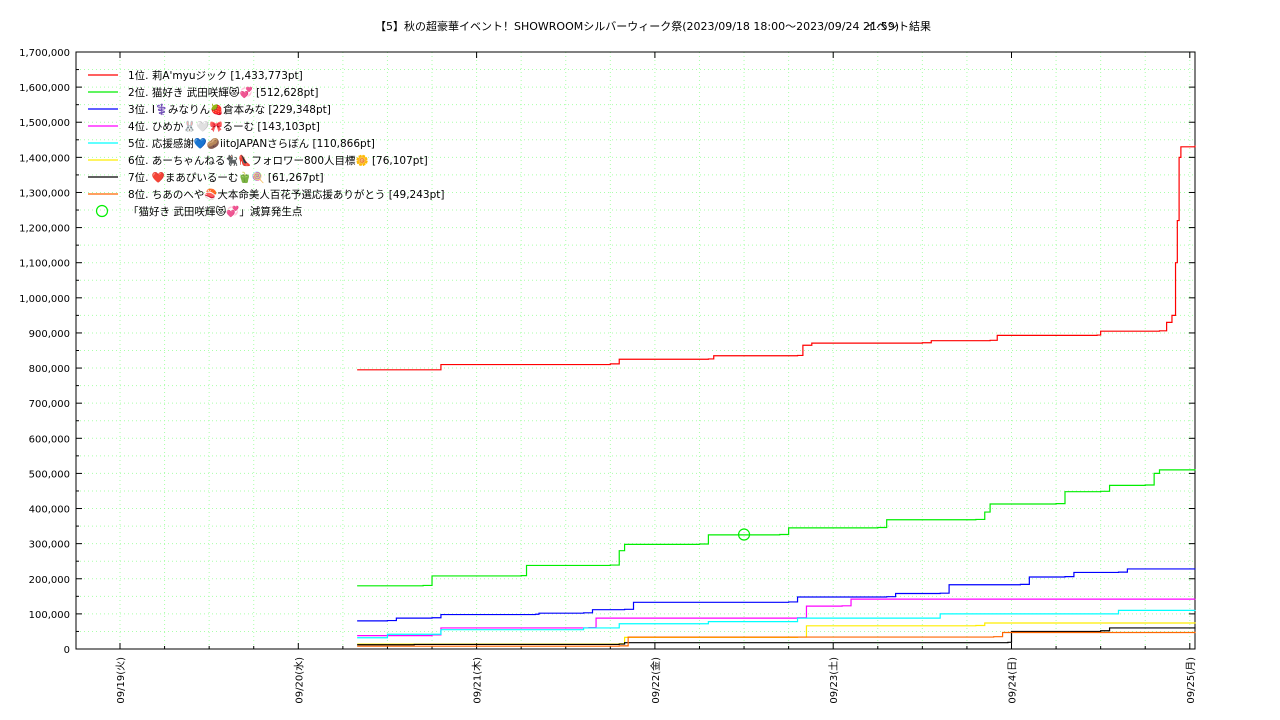  Describe the element at coordinates (215, 211) in the screenshot. I see `legend-marker-label: 「猫好き 武田咲輝😻💞」減算発生点` at that location.